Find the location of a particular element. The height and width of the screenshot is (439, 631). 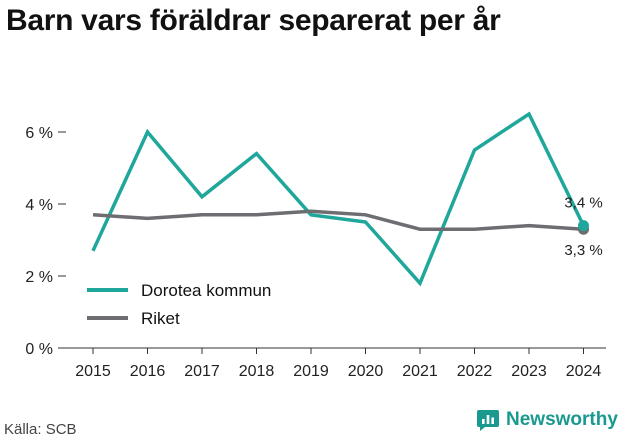

y-tick-label: 6 % is located at coordinates (39, 133).